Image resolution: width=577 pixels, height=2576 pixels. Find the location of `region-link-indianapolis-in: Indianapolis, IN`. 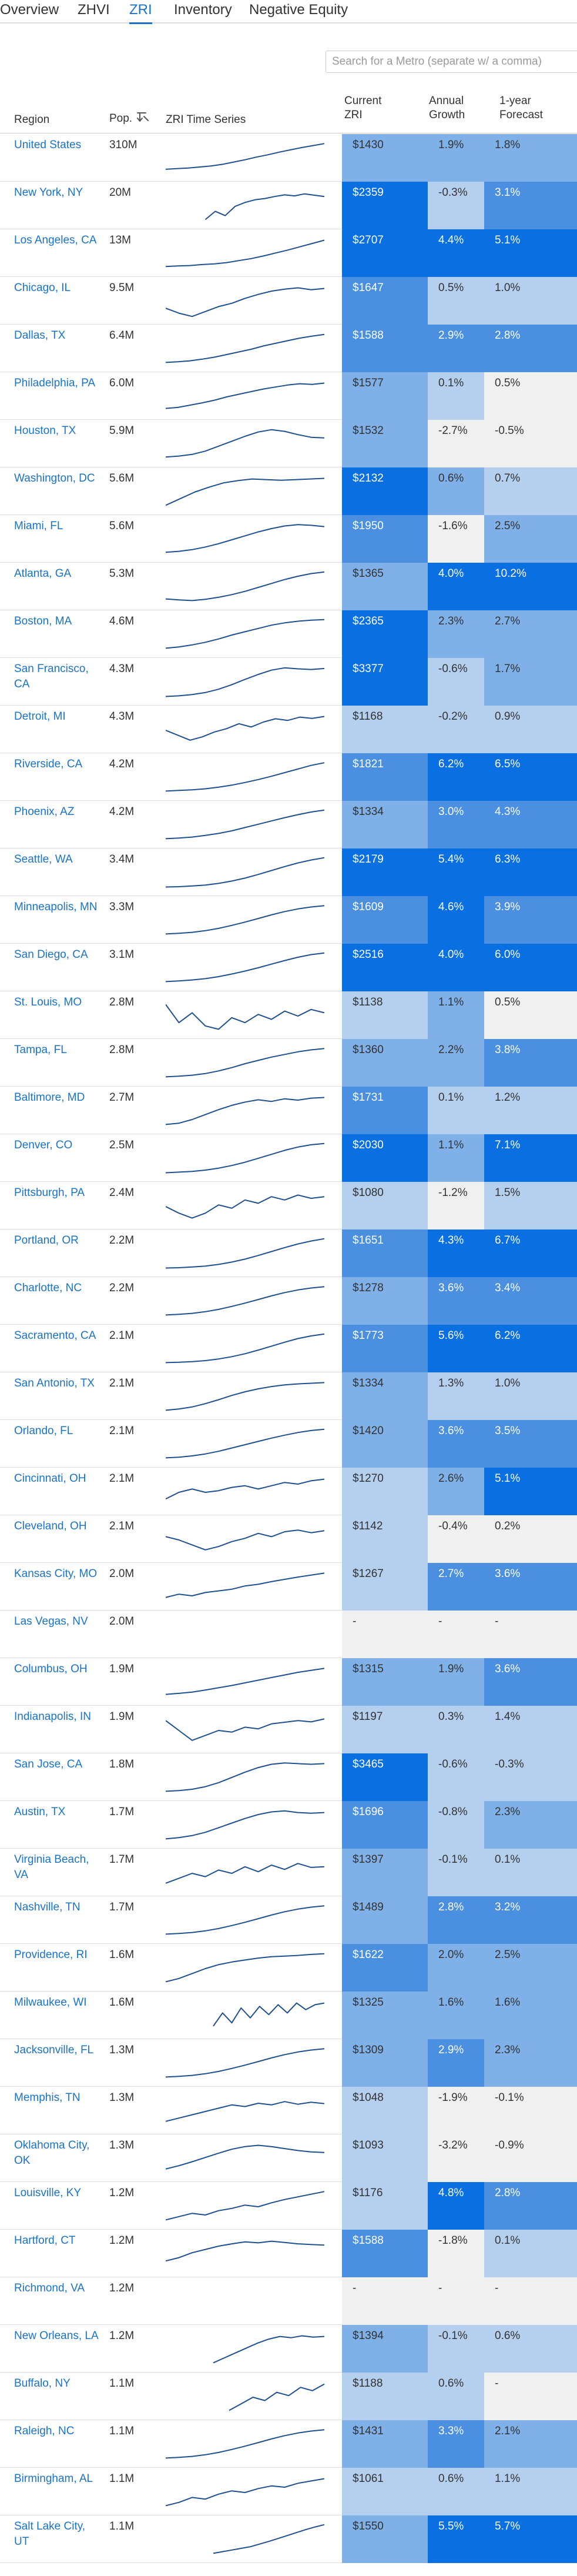

region-link-indianapolis-in: Indianapolis, IN is located at coordinates (52, 1716).